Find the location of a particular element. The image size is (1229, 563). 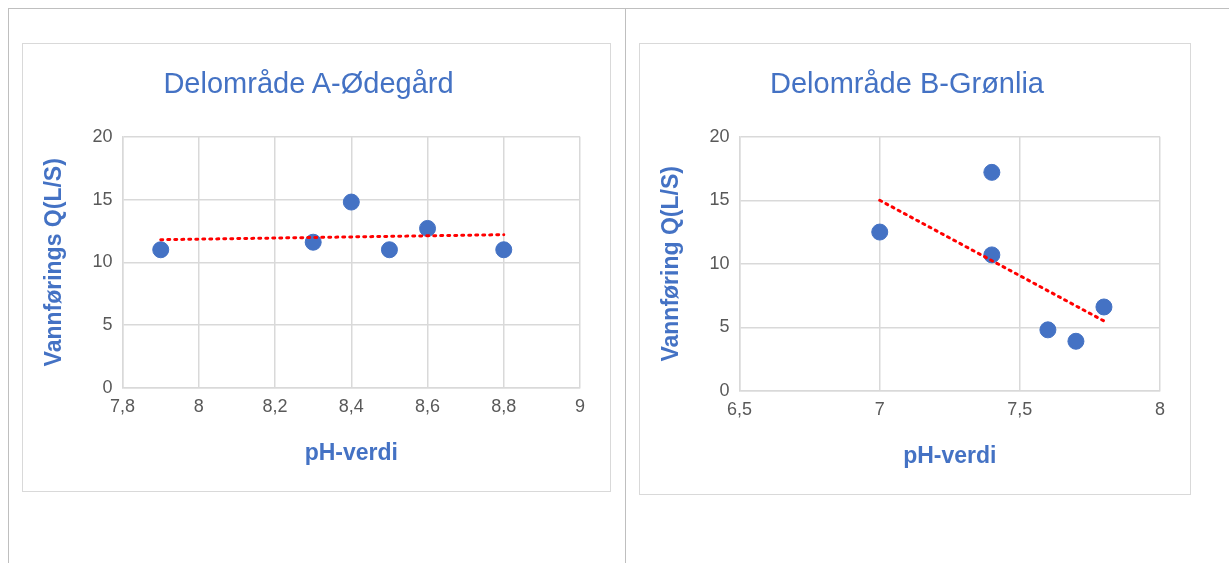

chart-title: Delområde B-Grønlia is located at coordinates (907, 83).